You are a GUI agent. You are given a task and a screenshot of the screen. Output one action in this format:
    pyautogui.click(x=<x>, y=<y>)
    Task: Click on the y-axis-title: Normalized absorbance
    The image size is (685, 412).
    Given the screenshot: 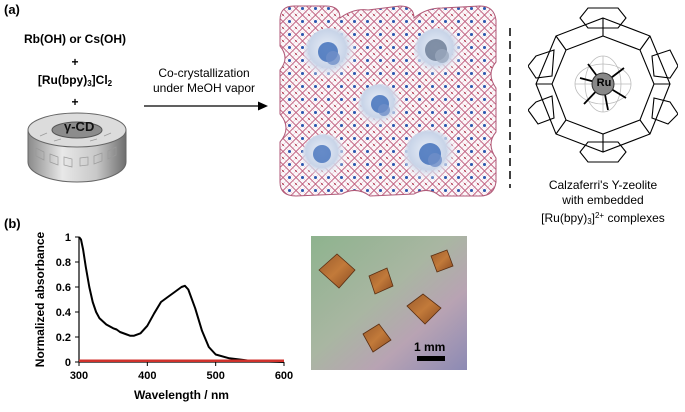 What is the action you would take?
    pyautogui.click(x=40, y=299)
    